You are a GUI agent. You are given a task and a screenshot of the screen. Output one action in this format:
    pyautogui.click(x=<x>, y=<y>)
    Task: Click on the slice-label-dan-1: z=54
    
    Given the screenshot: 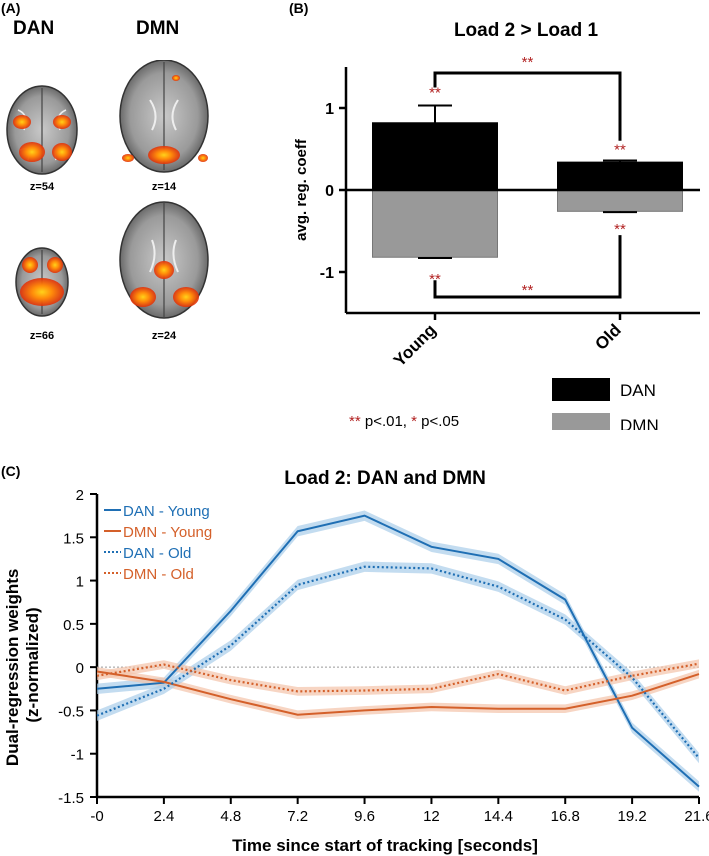 What is the action you would take?
    pyautogui.click(x=42, y=187)
    